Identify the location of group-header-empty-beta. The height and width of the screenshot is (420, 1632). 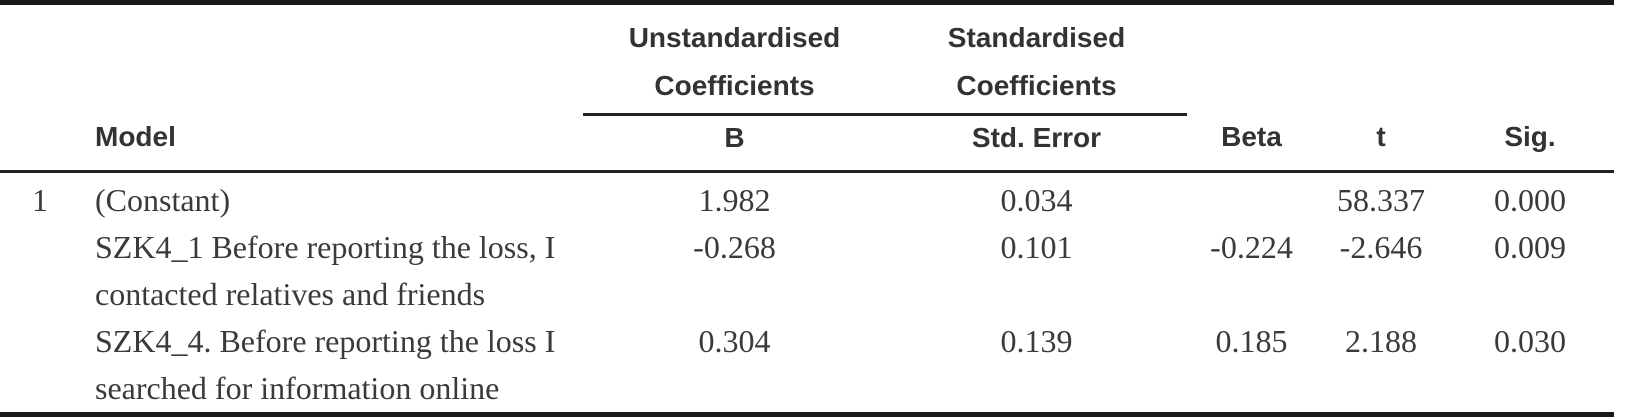
(1251, 59).